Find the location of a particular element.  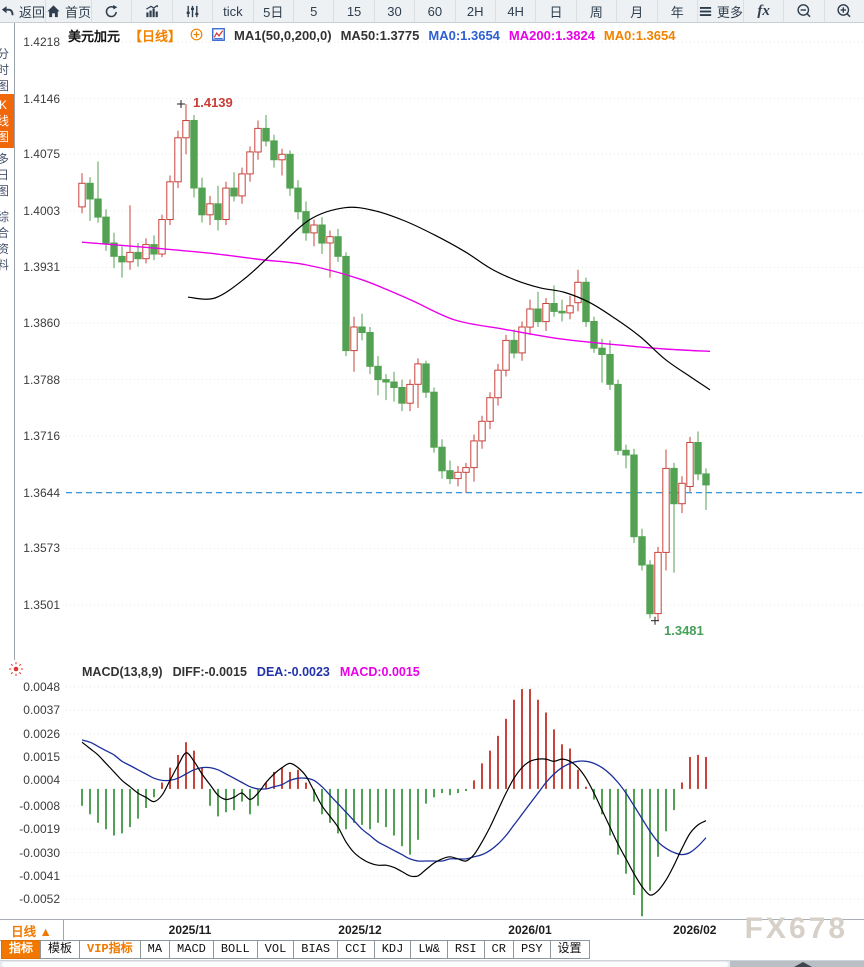

toolbar-tf-2h: 2H is located at coordinates (476, 11).